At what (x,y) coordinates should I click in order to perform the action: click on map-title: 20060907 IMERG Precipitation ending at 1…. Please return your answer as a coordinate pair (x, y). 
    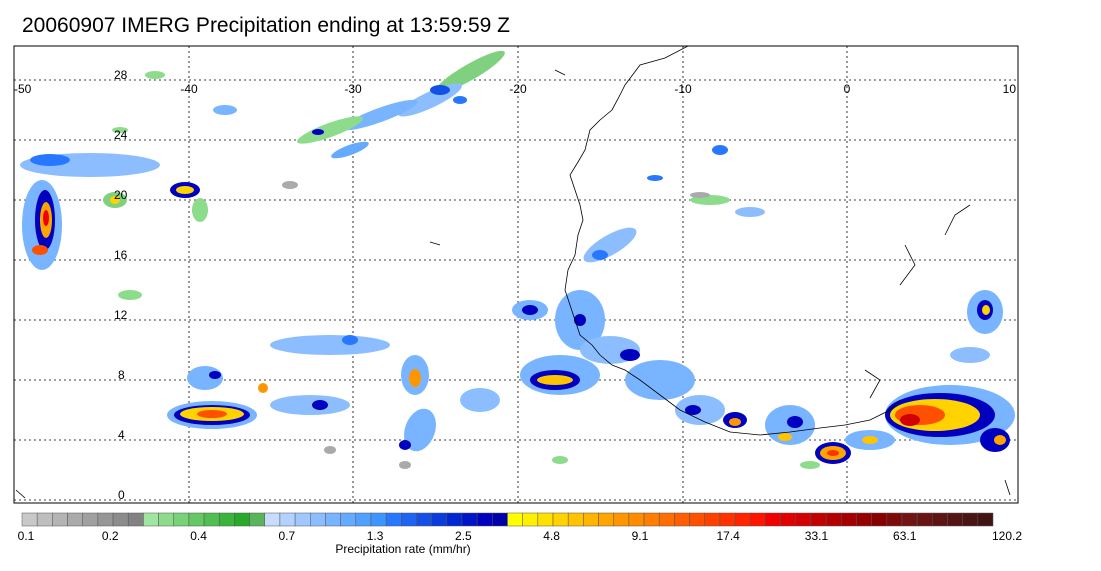
    Looking at the image, I should click on (266, 25).